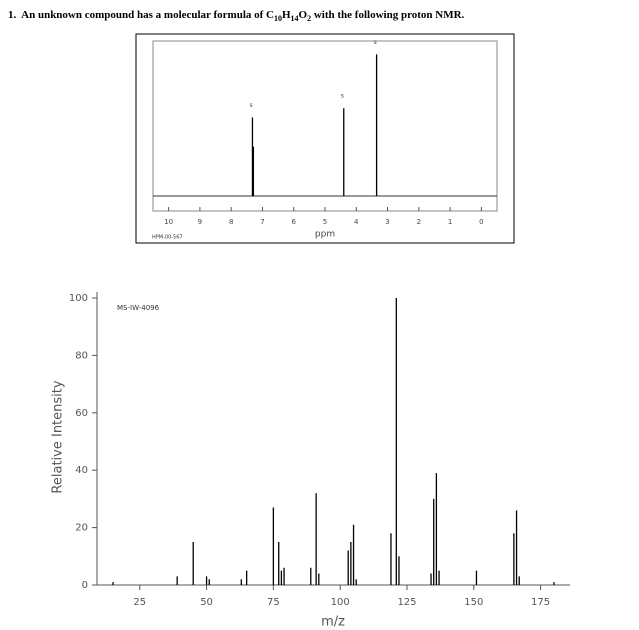 The width and height of the screenshot is (639, 630). What do you see at coordinates (388, 15) in the screenshot?
I see `question-text: with the following proton NMR.` at bounding box center [388, 15].